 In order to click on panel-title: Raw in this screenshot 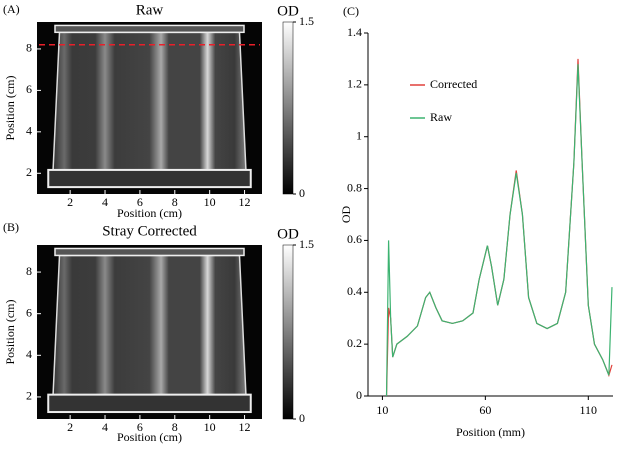, I will do `click(150, 10)`.